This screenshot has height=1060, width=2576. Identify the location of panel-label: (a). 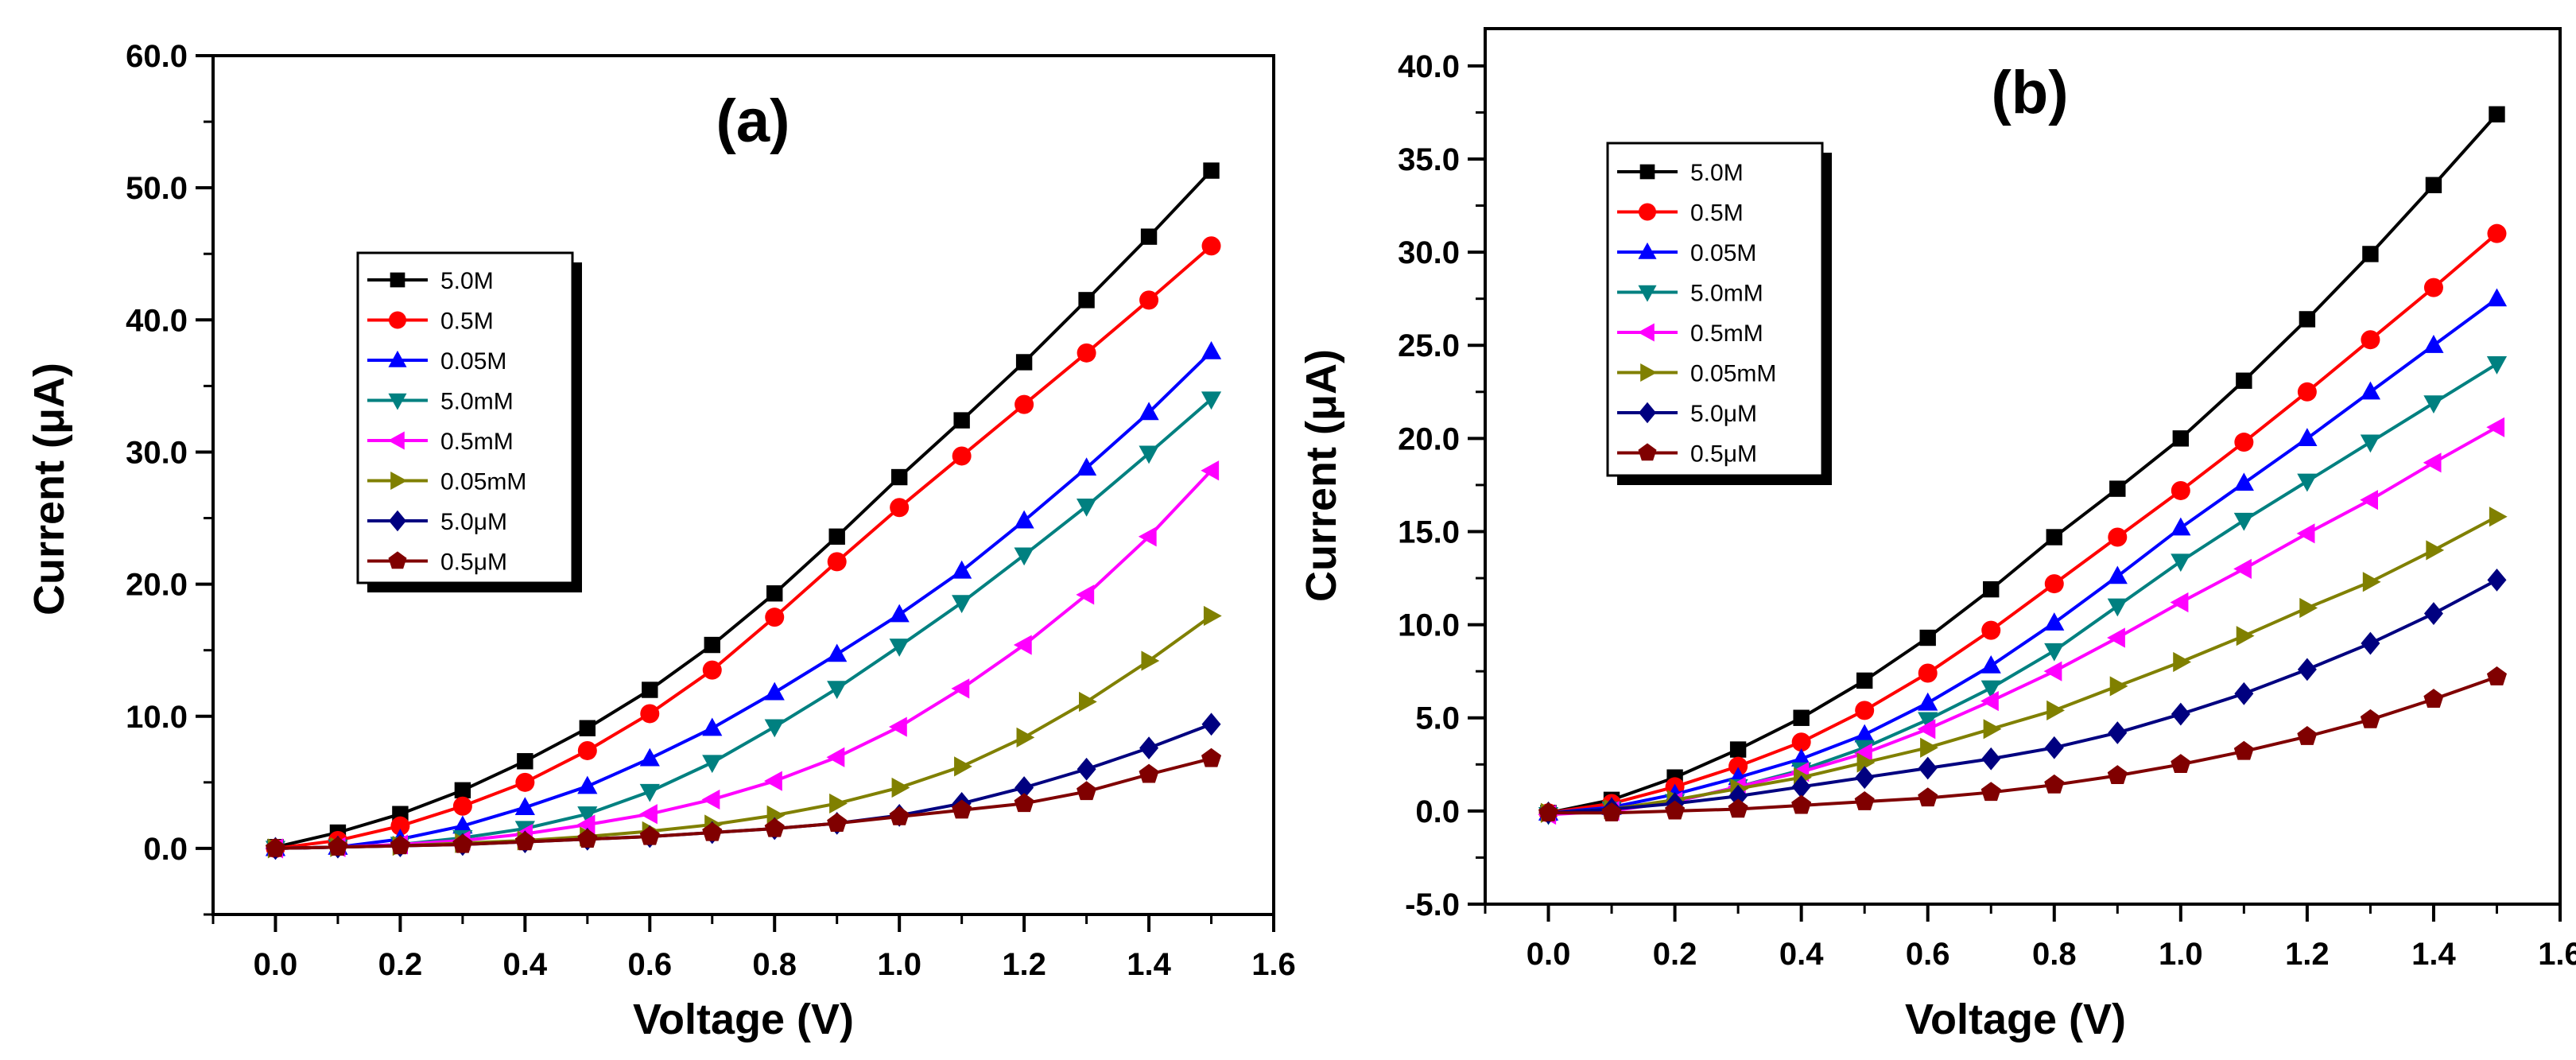
(753, 121).